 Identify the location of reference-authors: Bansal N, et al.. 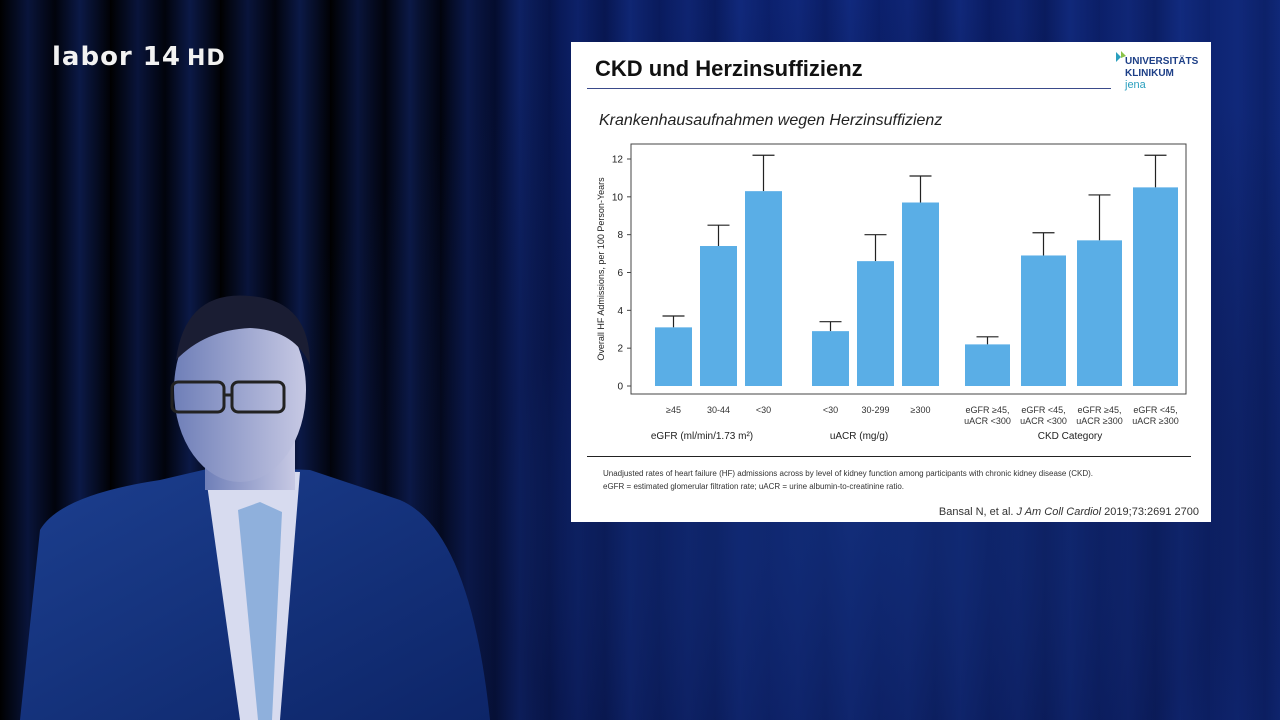
(976, 512).